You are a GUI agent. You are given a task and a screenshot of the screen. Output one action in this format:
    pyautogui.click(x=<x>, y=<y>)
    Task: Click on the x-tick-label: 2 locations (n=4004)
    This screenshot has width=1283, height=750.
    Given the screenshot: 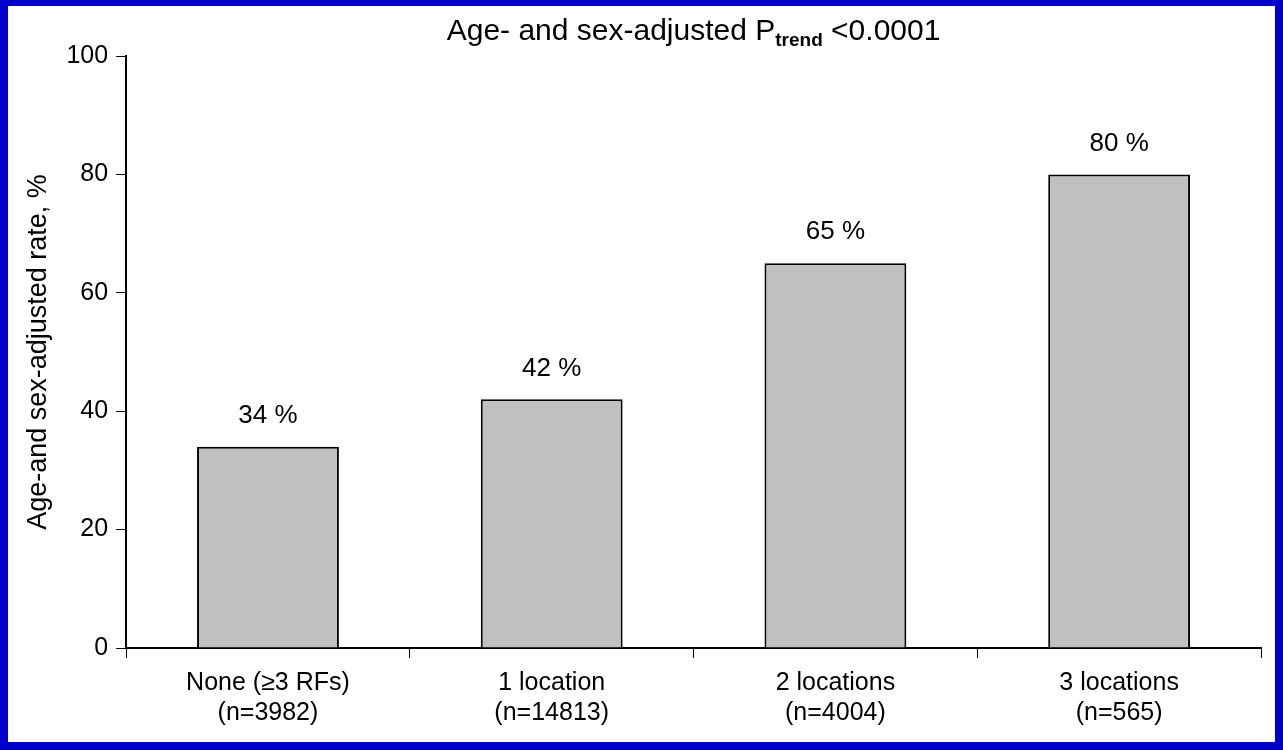 What is the action you would take?
    pyautogui.click(x=835, y=695)
    